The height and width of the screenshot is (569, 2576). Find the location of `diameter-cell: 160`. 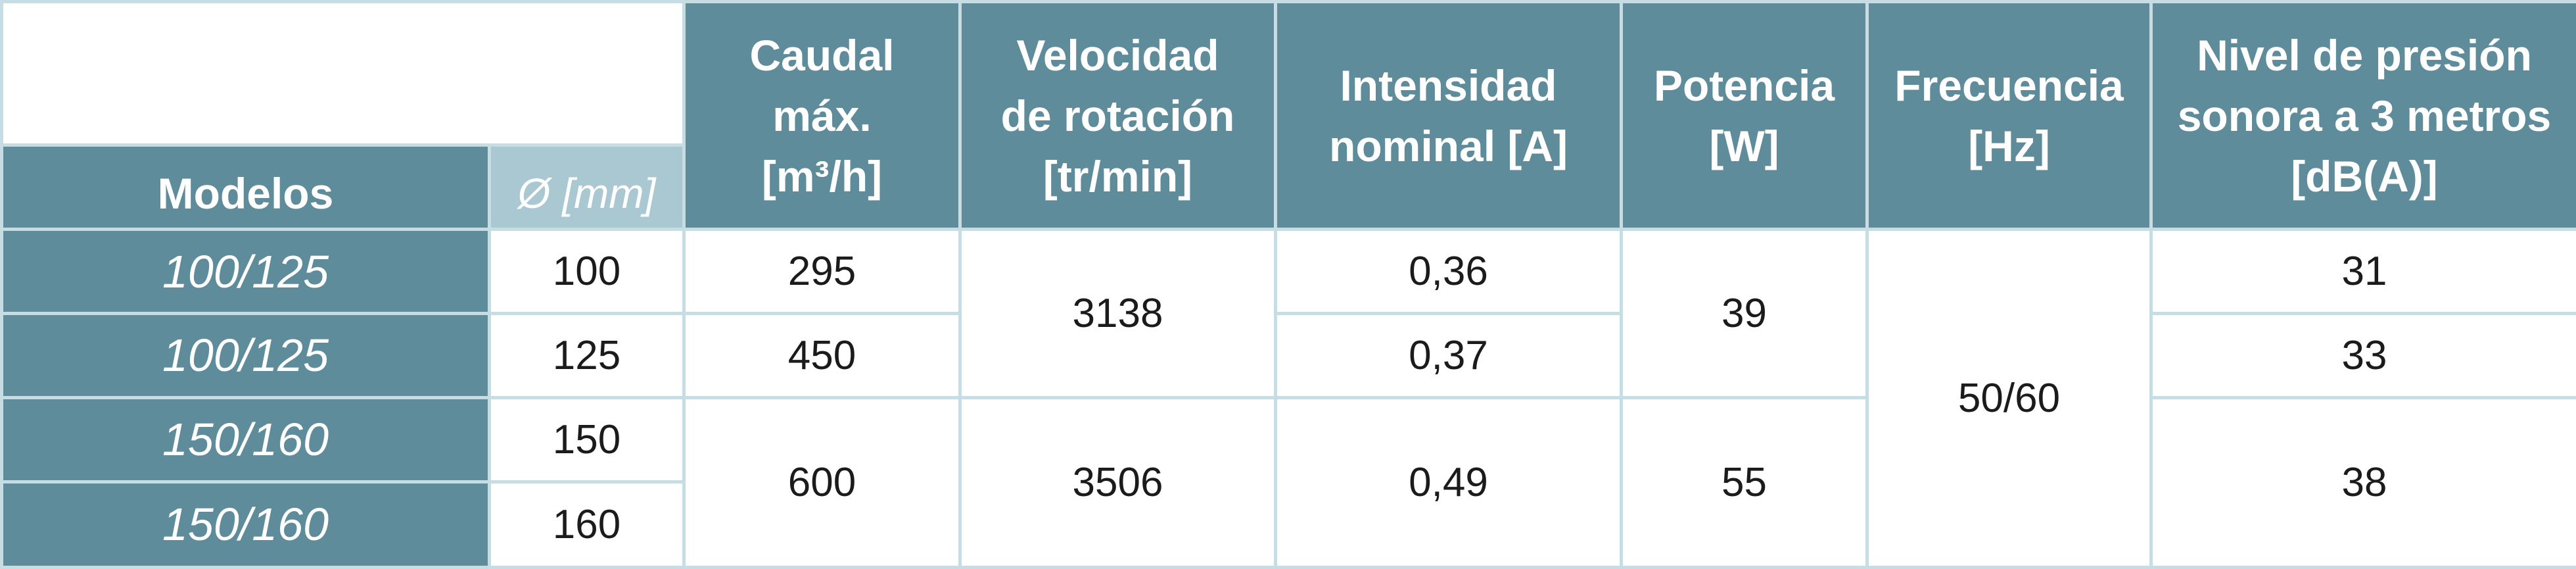

diameter-cell: 160 is located at coordinates (587, 524).